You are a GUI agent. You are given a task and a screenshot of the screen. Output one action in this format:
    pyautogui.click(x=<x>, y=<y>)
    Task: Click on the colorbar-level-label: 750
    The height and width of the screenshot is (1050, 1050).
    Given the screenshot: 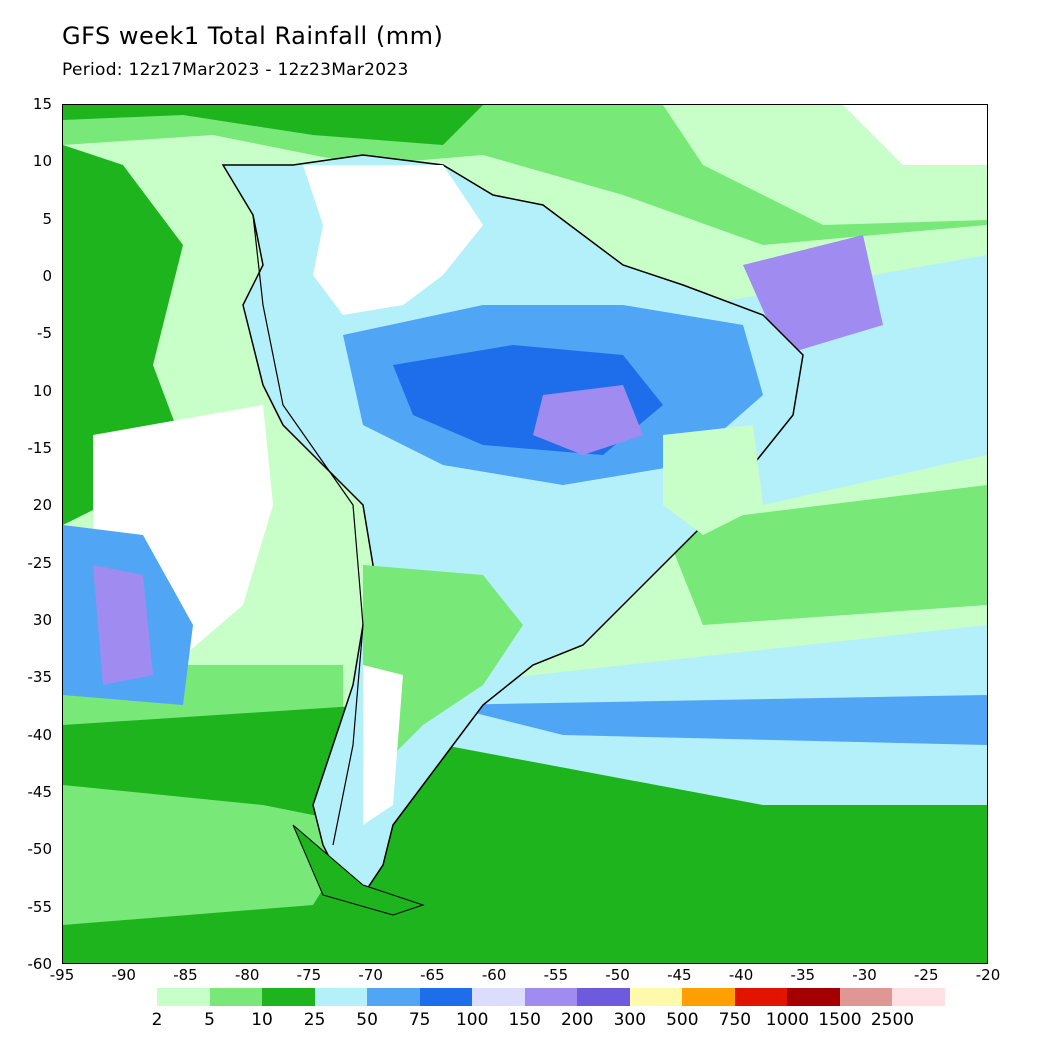 What is the action you would take?
    pyautogui.click(x=735, y=1020)
    